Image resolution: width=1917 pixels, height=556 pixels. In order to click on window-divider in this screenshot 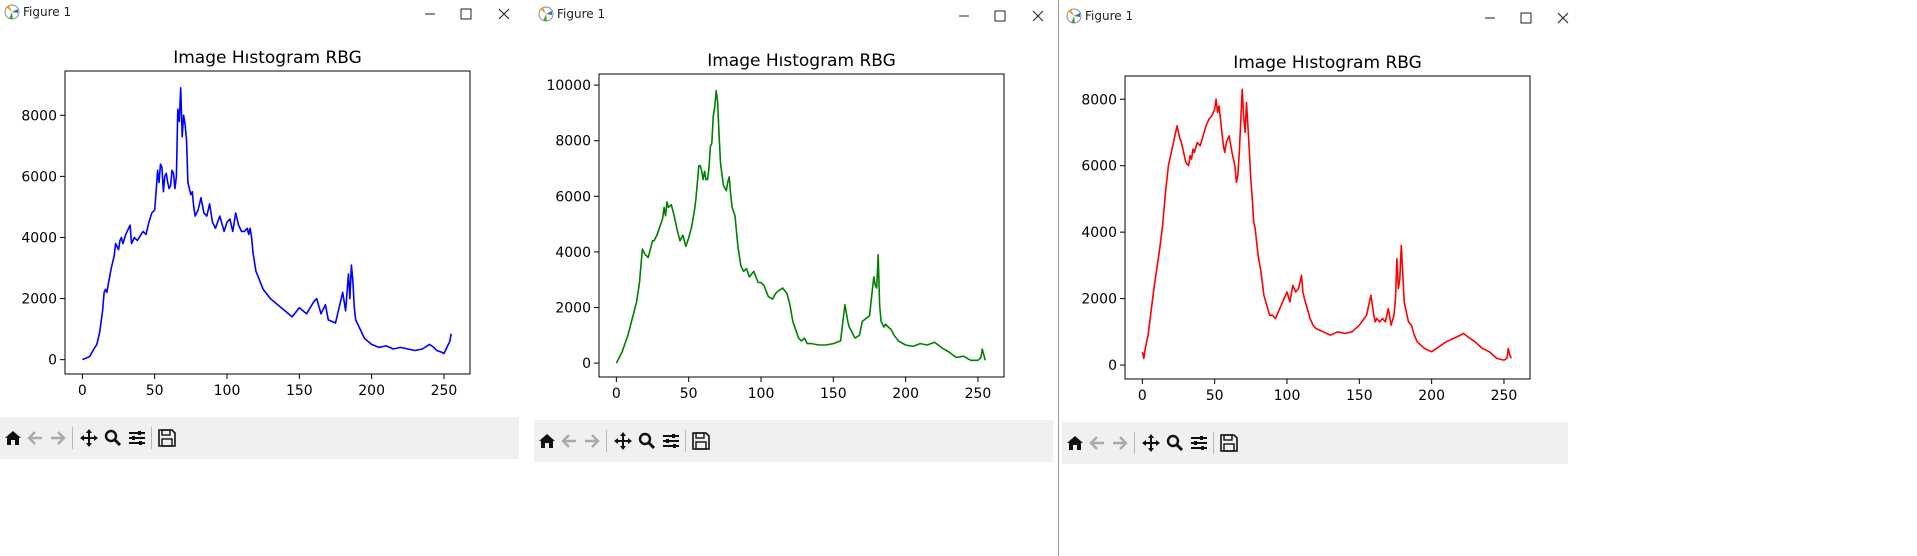, I will do `click(1058, 278)`.